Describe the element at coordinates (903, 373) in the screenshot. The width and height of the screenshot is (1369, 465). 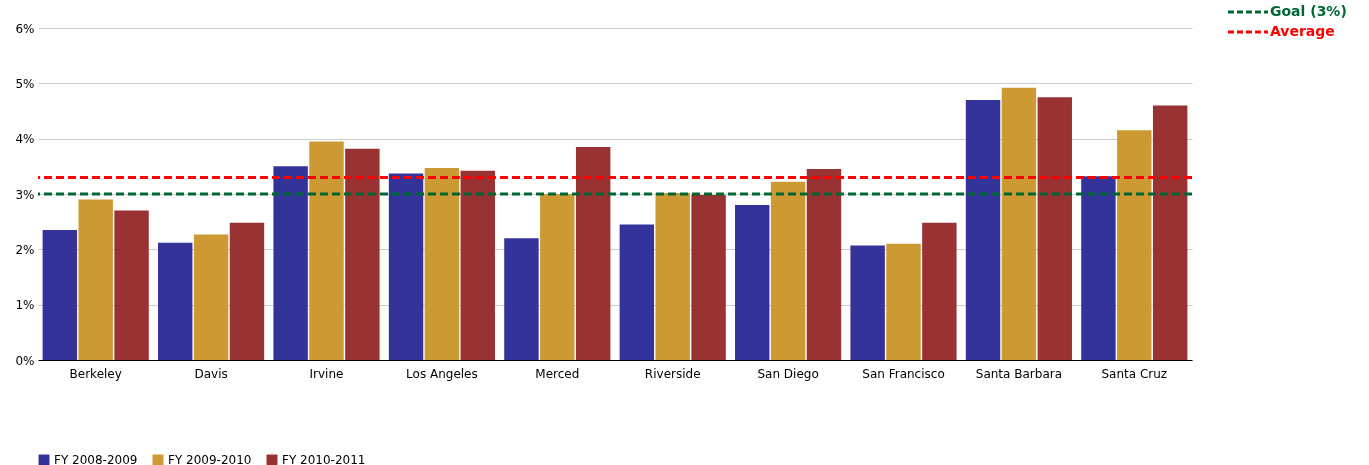
I see `x-tick-label: San Francisco` at that location.